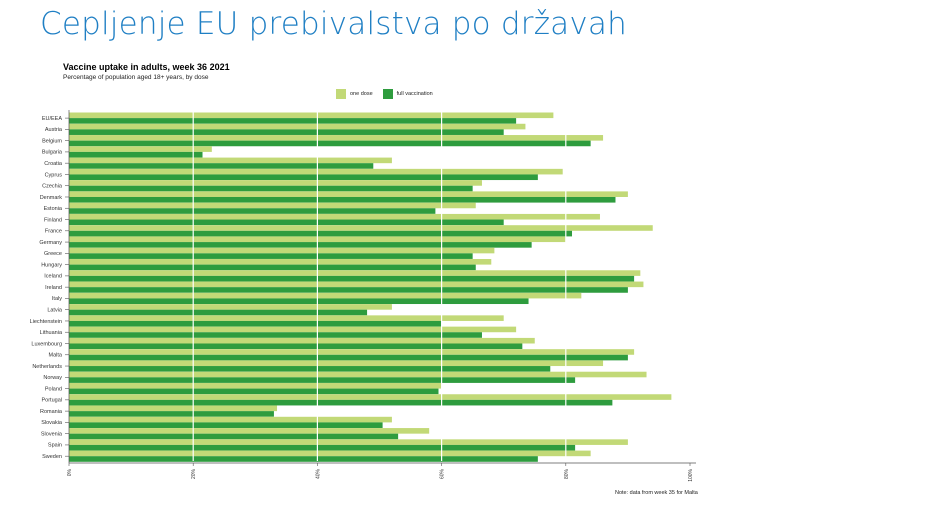  Describe the element at coordinates (341, 94) in the screenshot. I see `legend-swatch-one-dose` at that location.